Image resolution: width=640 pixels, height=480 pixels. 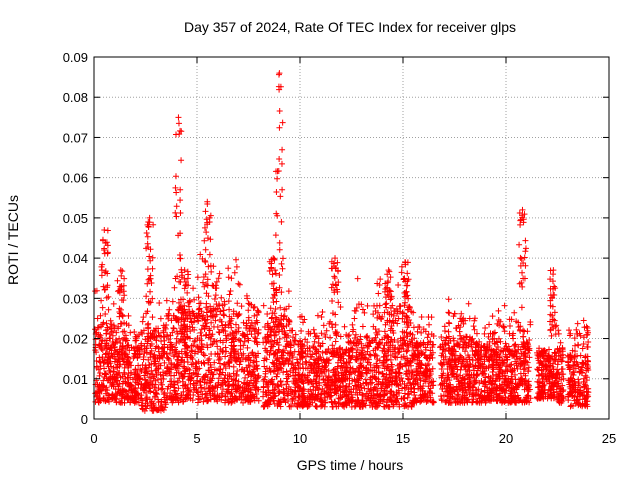 What do you see at coordinates (196, 438) in the screenshot?
I see `x-tick-label: 5` at bounding box center [196, 438].